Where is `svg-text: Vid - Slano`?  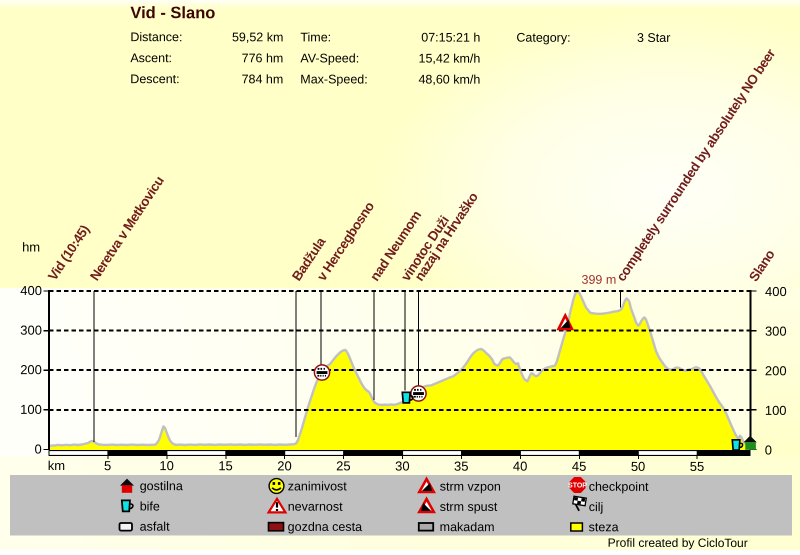 svg-text: Vid - Slano is located at coordinates (172, 13).